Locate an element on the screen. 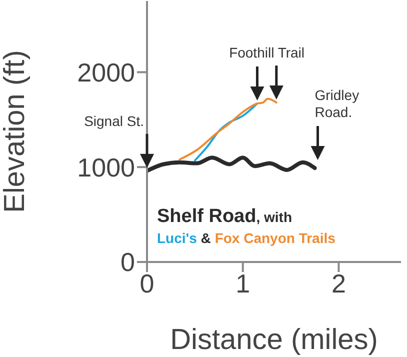 Image resolution: width=407 pixels, height=357 pixels. y-tick-label: 1000 is located at coordinates (106, 167).